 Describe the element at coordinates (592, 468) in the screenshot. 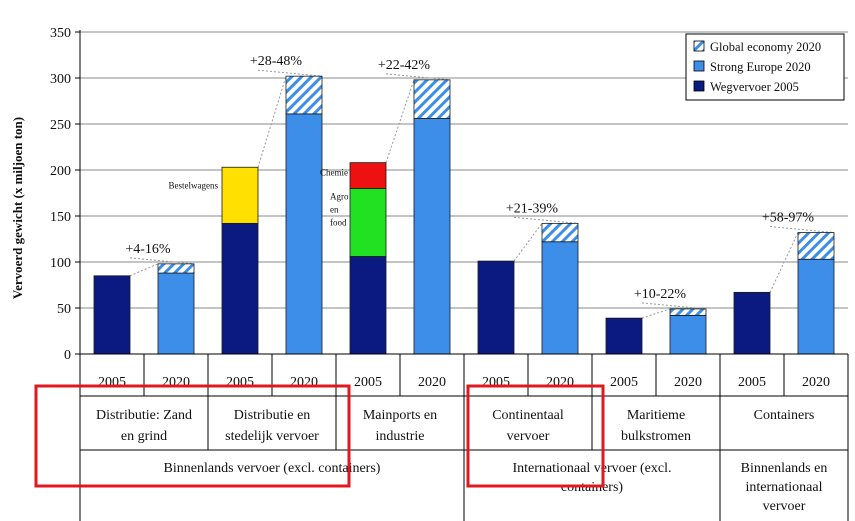

I see `group-label: Internationaal vervoer (excl.` at that location.